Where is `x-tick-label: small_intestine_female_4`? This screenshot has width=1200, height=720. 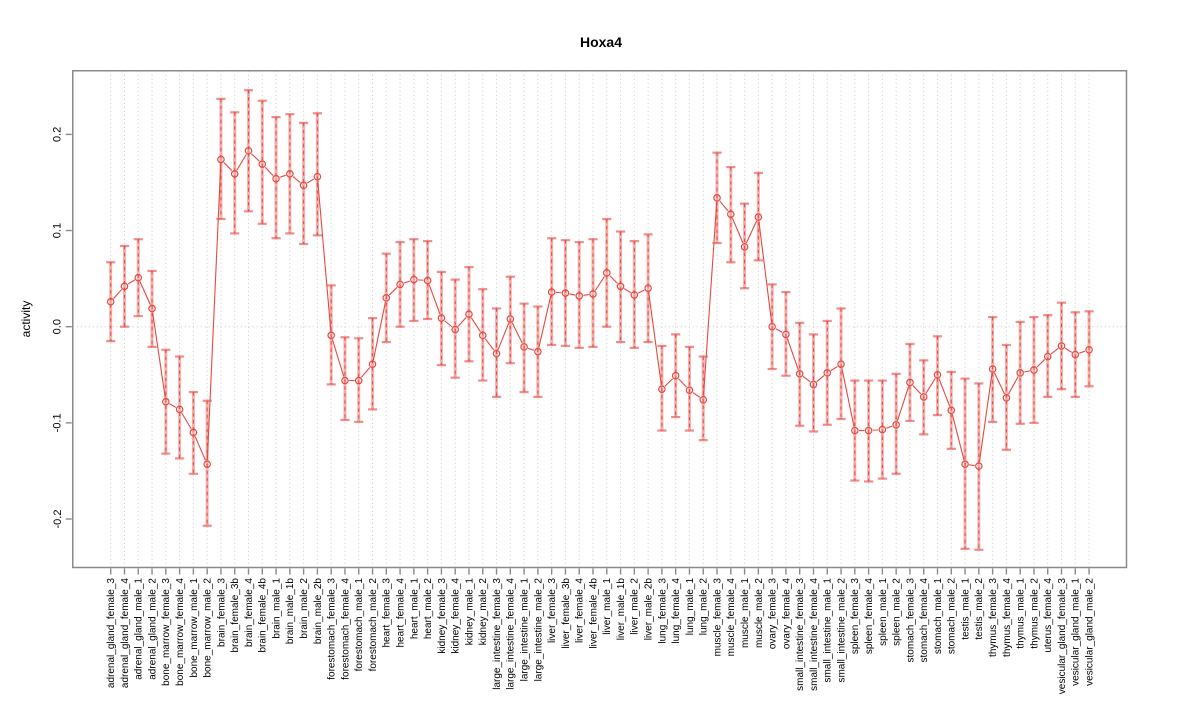
x-tick-label: small_intestine_female_4 is located at coordinates (814, 634).